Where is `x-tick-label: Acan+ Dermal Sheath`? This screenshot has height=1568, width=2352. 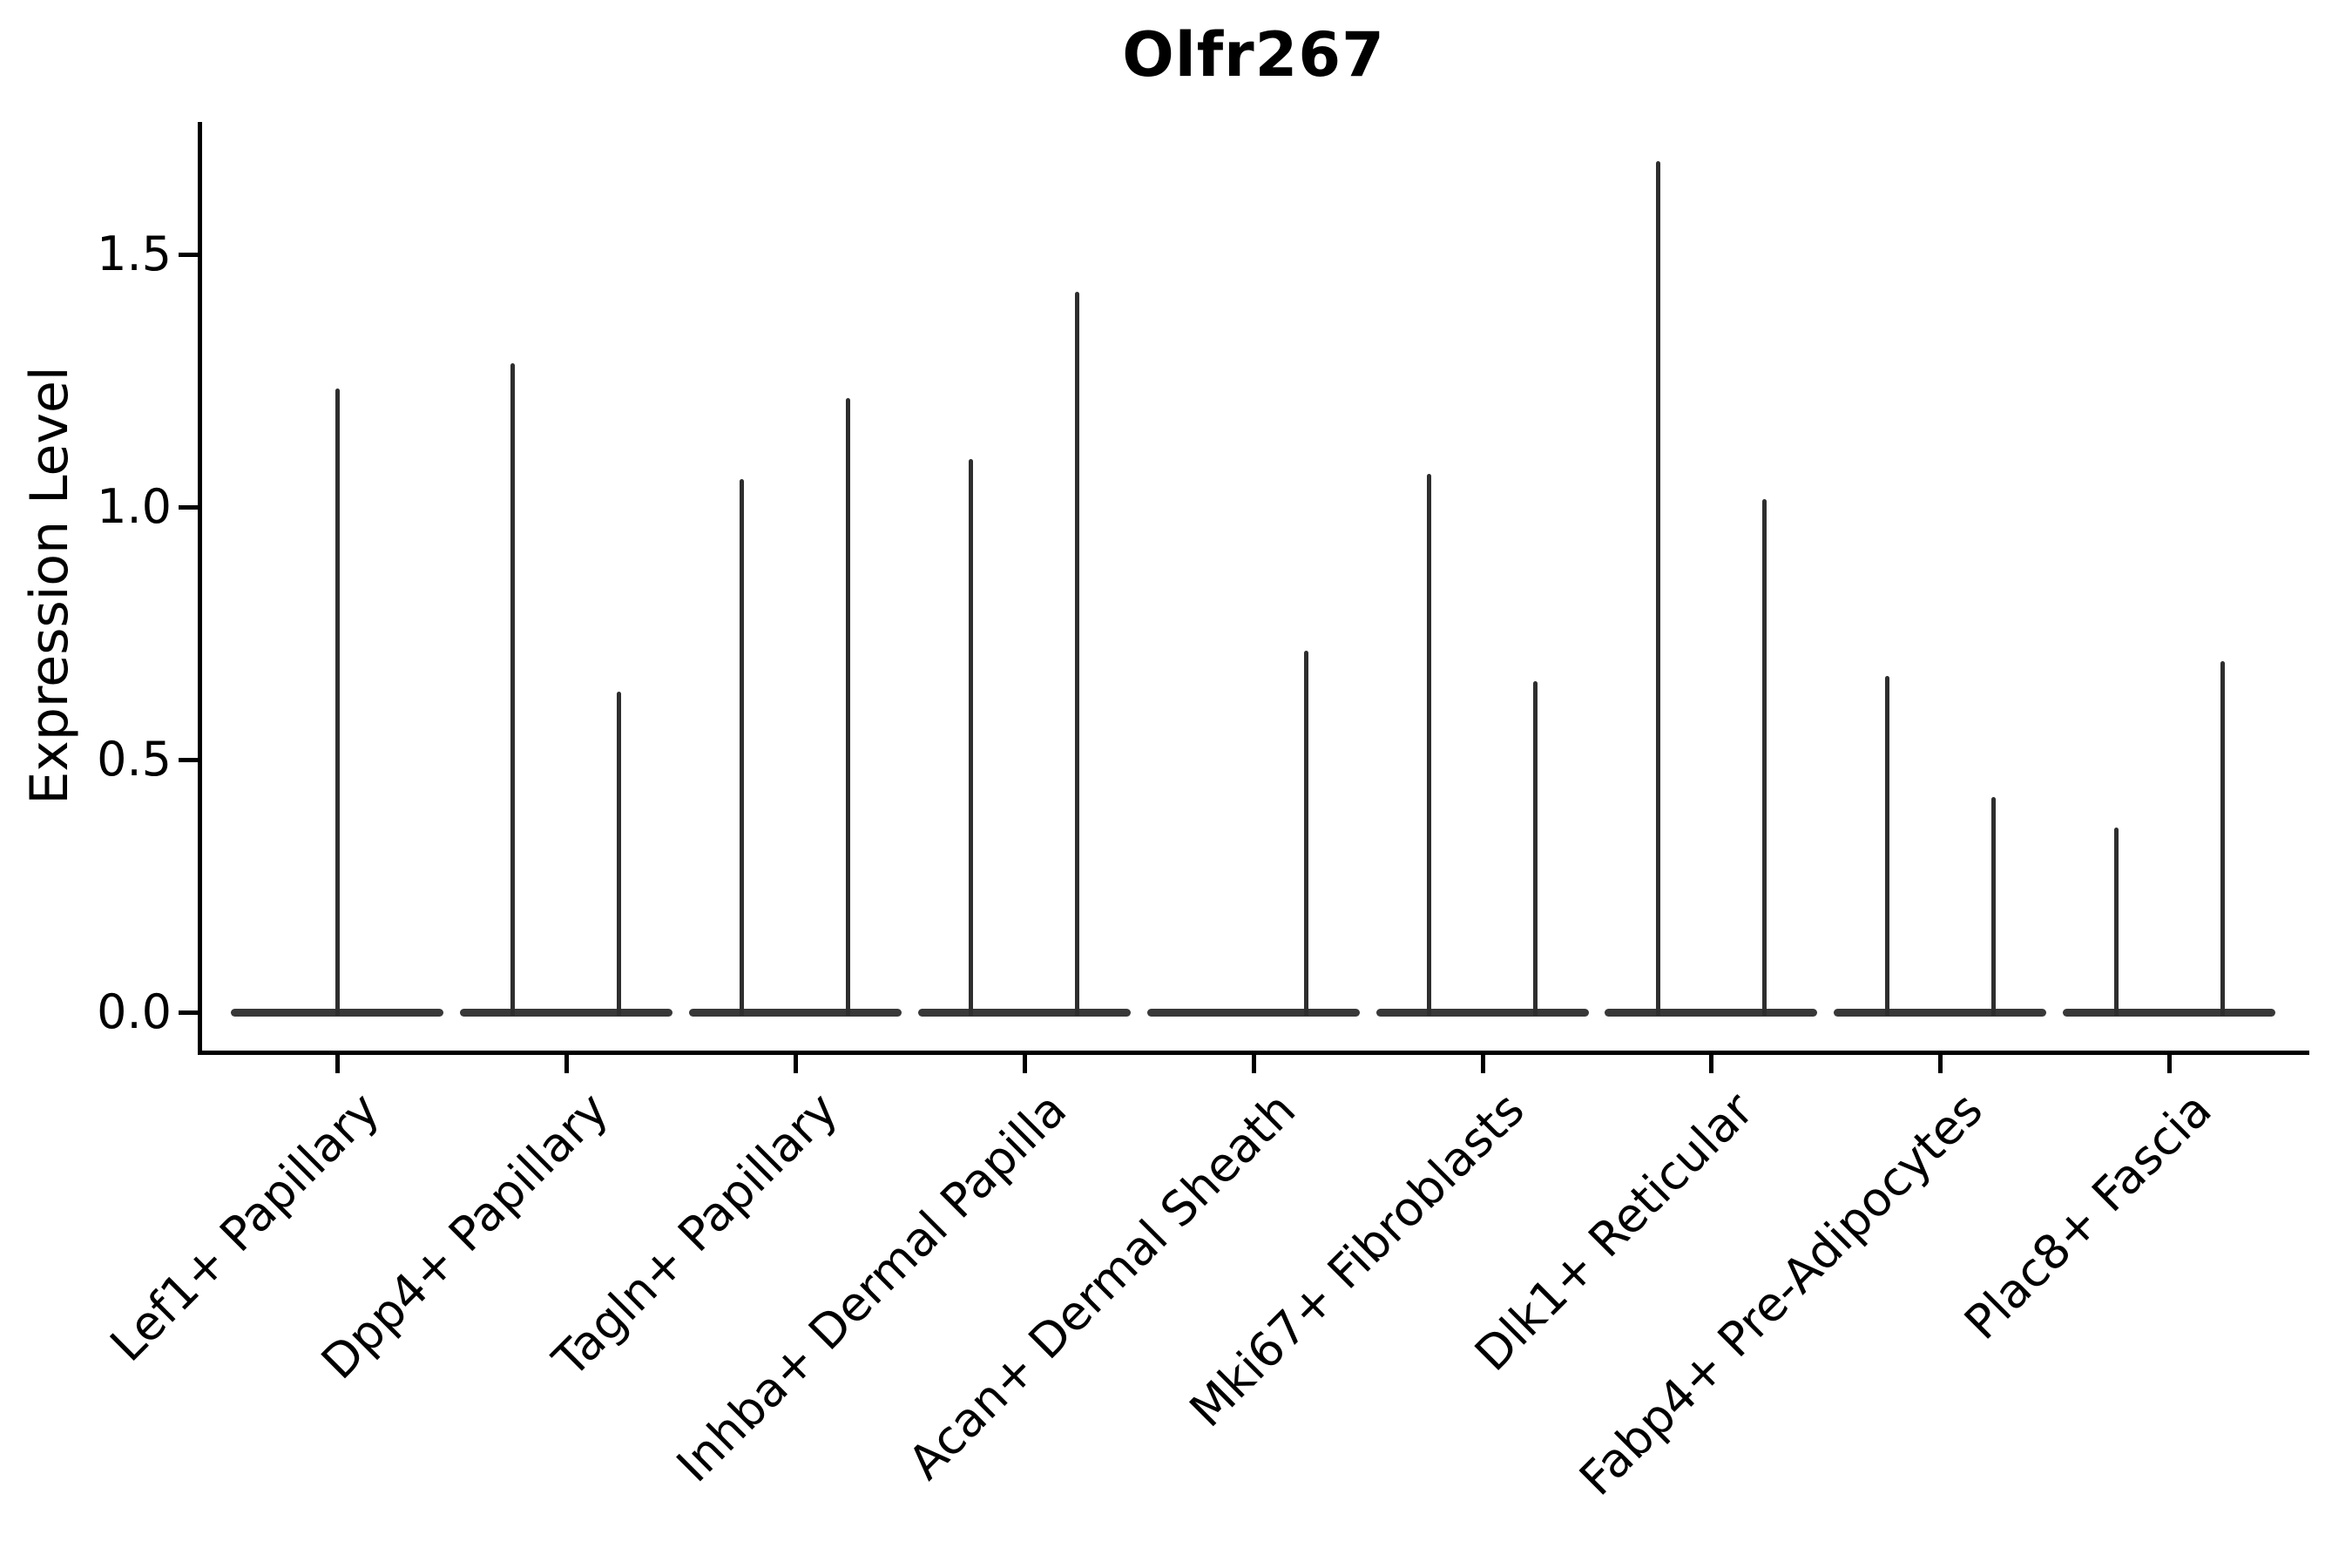 x-tick-label: Acan+ Dermal Sheath is located at coordinates (1102, 1286).